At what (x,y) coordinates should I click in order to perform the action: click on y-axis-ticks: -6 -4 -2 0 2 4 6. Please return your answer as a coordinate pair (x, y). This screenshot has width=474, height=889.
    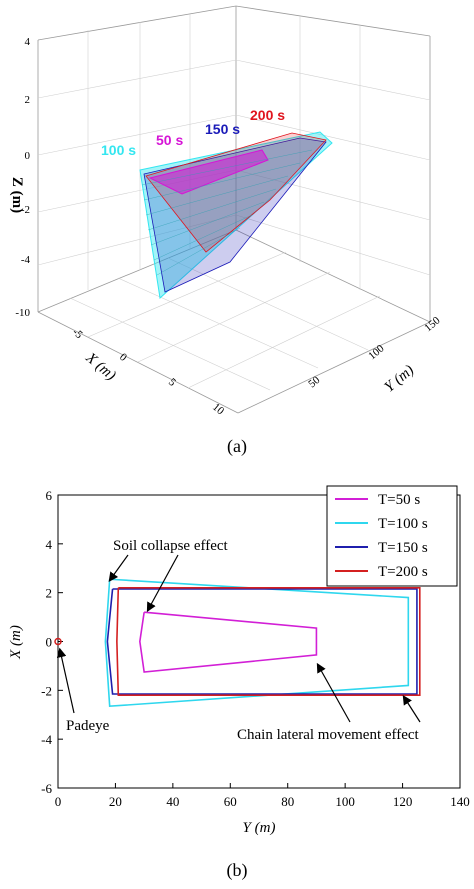
    Looking at the image, I should click on (52, 642).